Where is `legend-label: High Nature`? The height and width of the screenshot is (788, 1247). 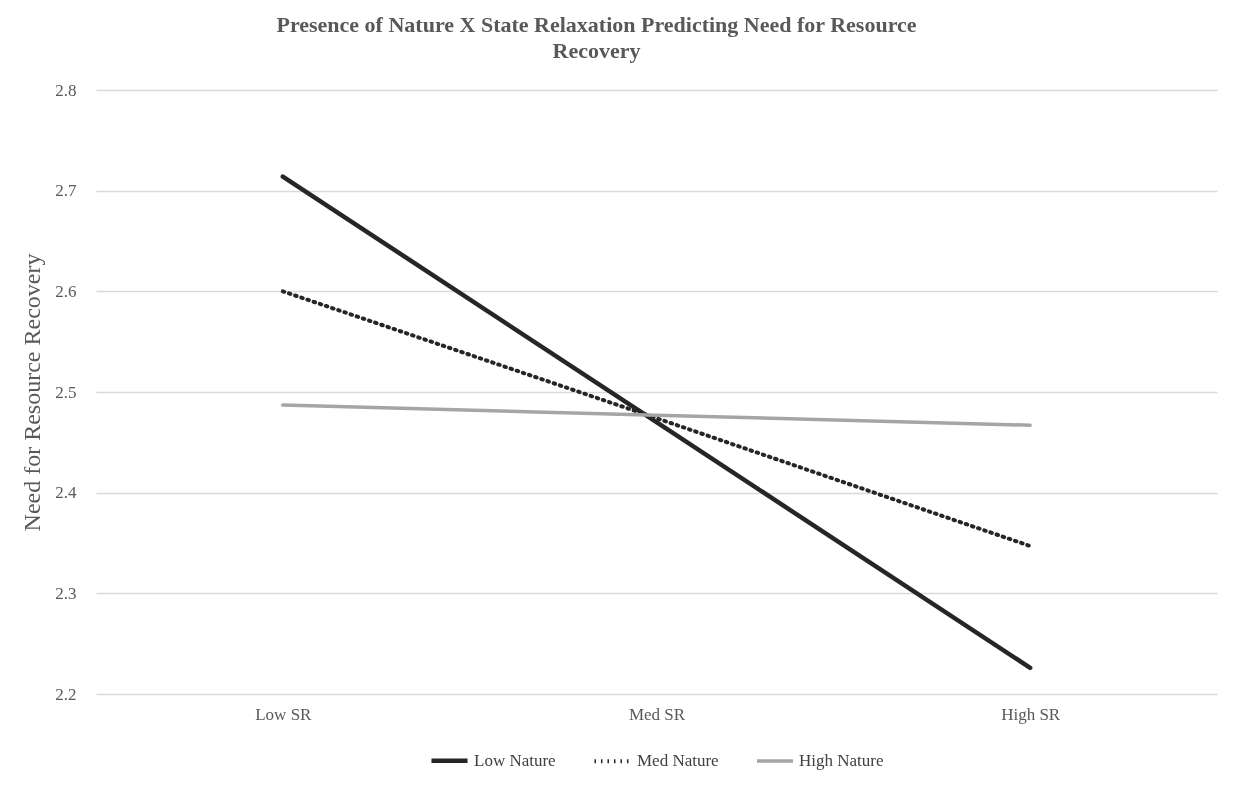 legend-label: High Nature is located at coordinates (841, 760).